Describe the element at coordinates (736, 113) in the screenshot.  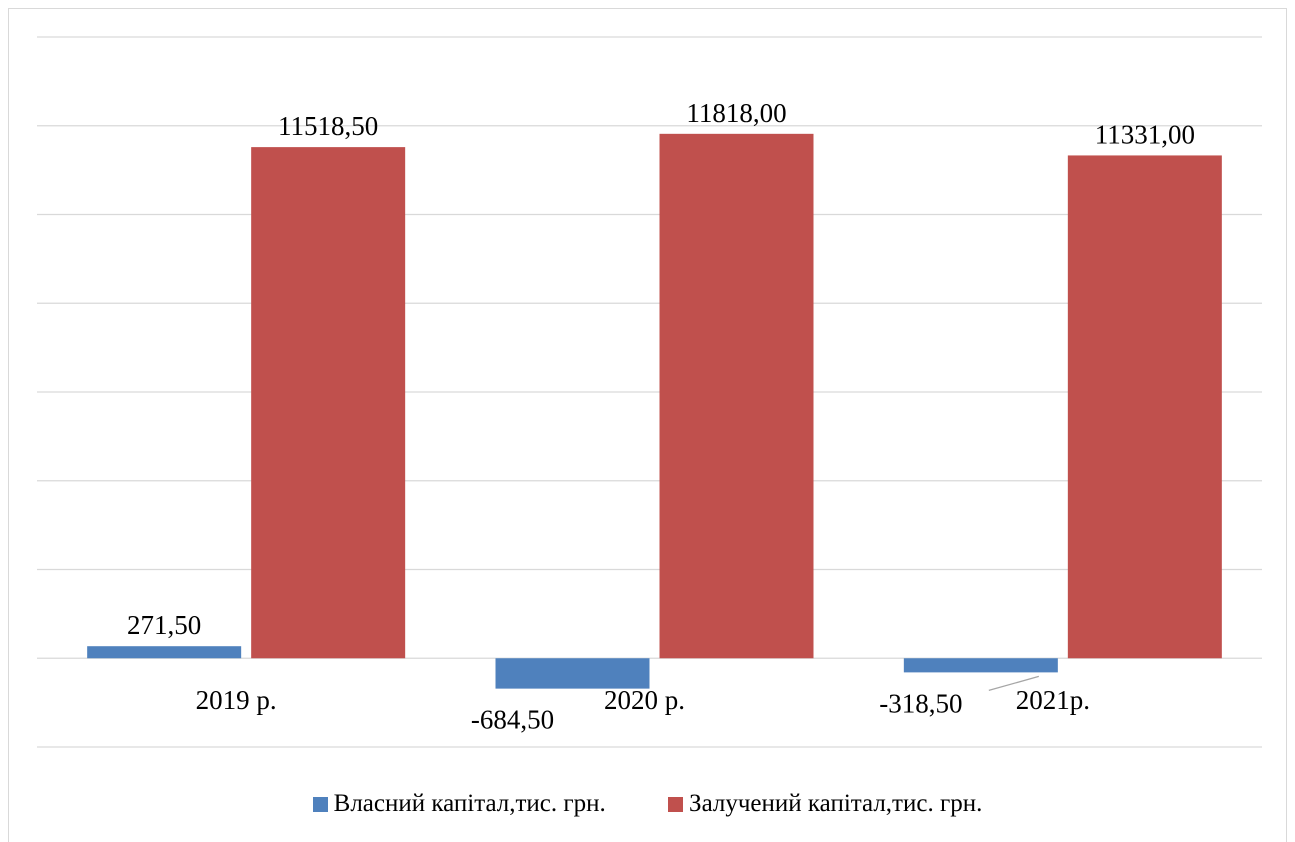
I see `data-label-borrowed-capital-1: 11818,00` at that location.